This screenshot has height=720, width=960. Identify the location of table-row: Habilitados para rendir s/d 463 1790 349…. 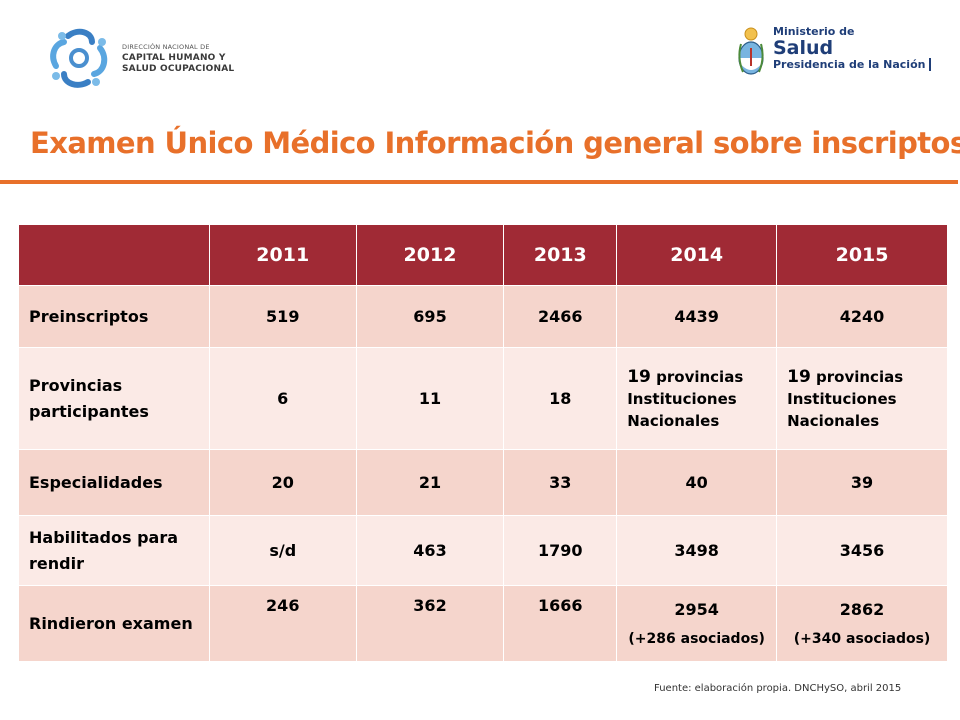
(483, 550).